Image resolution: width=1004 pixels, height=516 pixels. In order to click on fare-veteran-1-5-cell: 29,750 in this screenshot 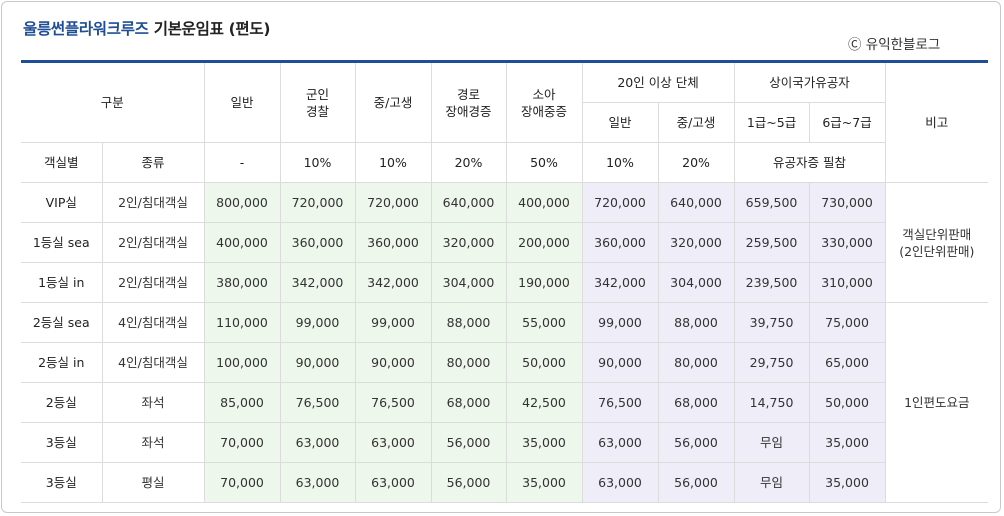, I will do `click(771, 362)`.